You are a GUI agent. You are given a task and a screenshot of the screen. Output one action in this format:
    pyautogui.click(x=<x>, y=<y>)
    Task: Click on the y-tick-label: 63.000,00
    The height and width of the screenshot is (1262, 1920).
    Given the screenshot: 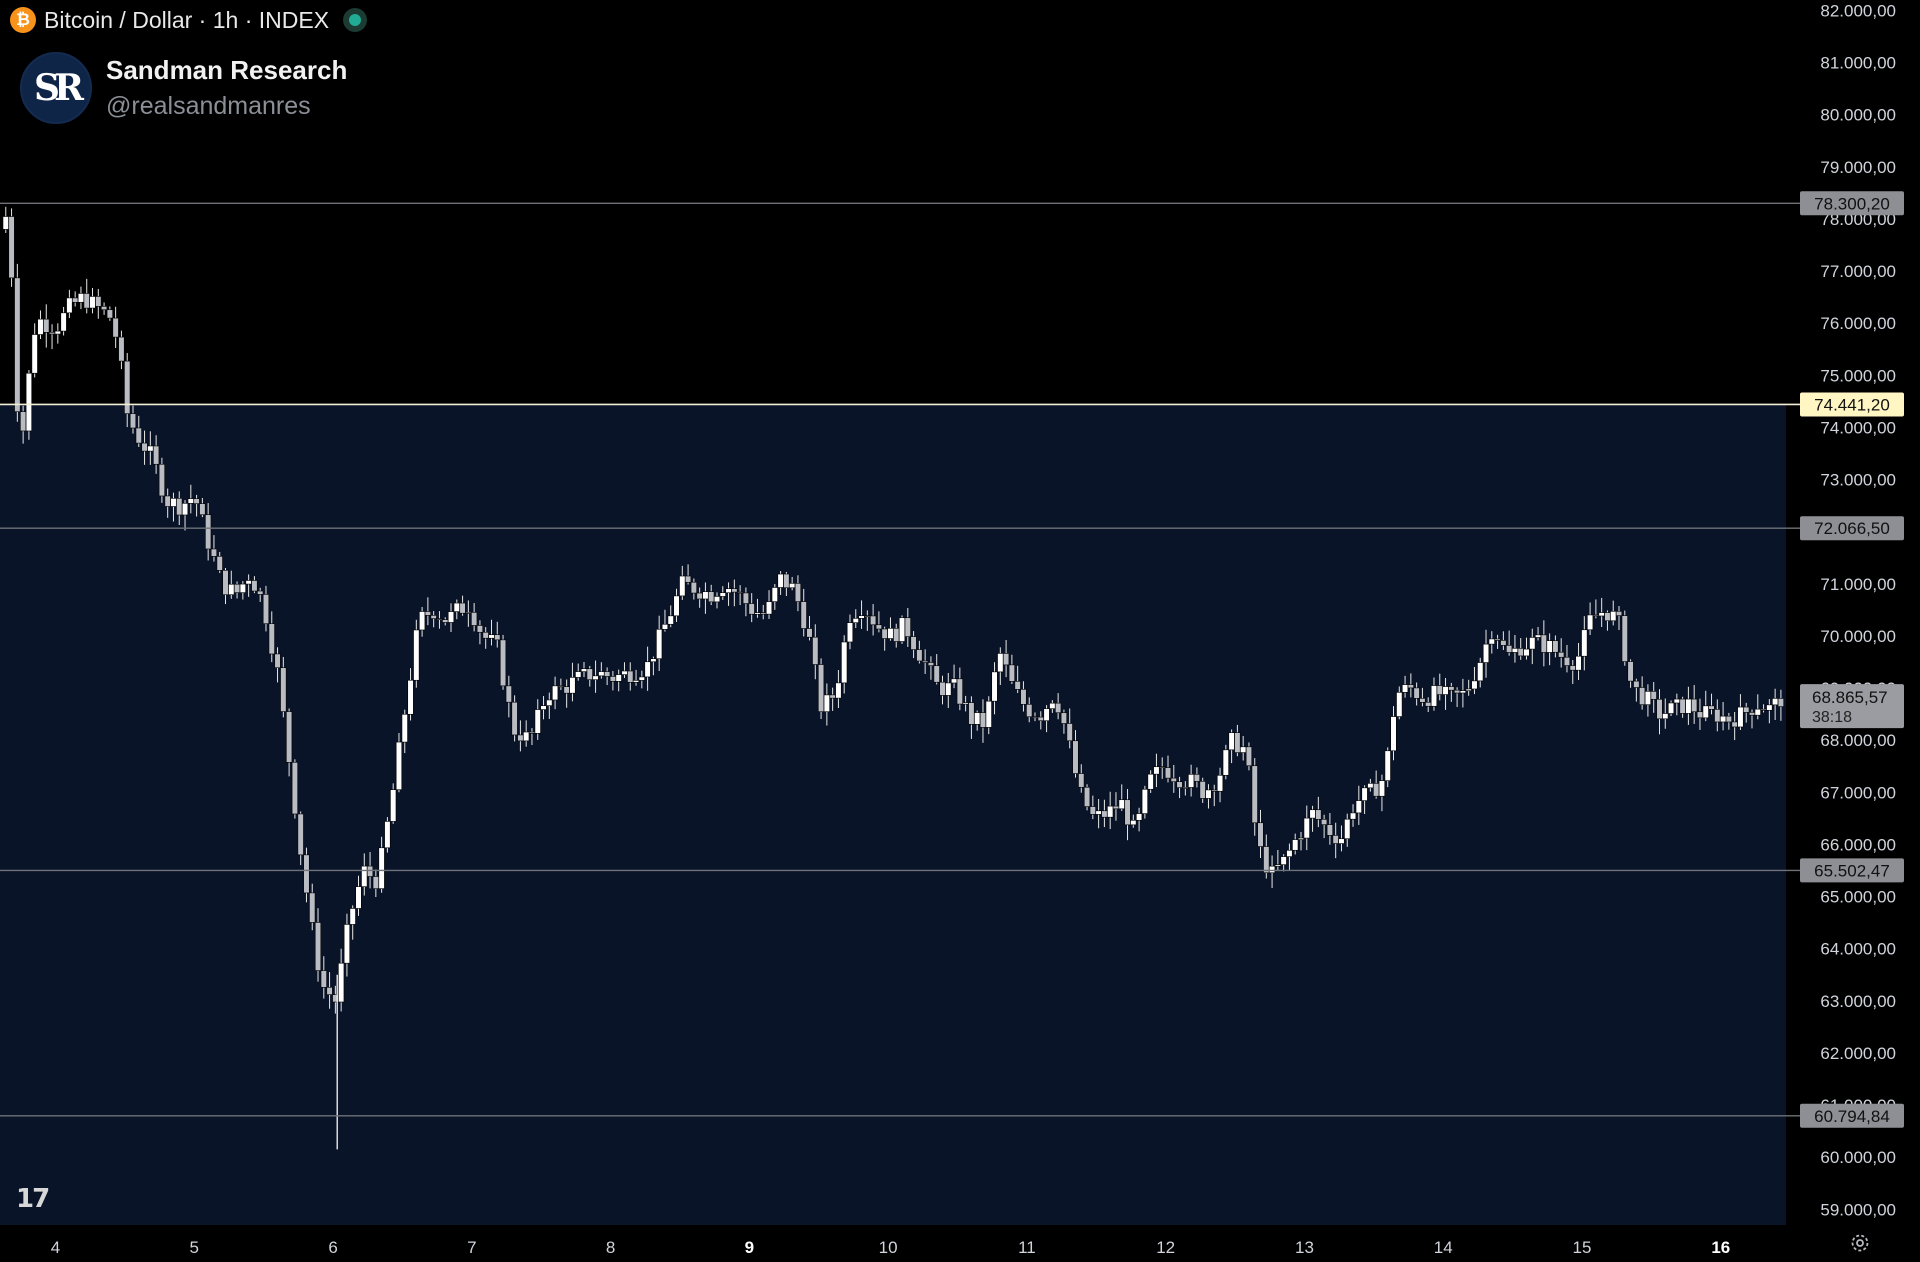 What is the action you would take?
    pyautogui.click(x=1858, y=1001)
    